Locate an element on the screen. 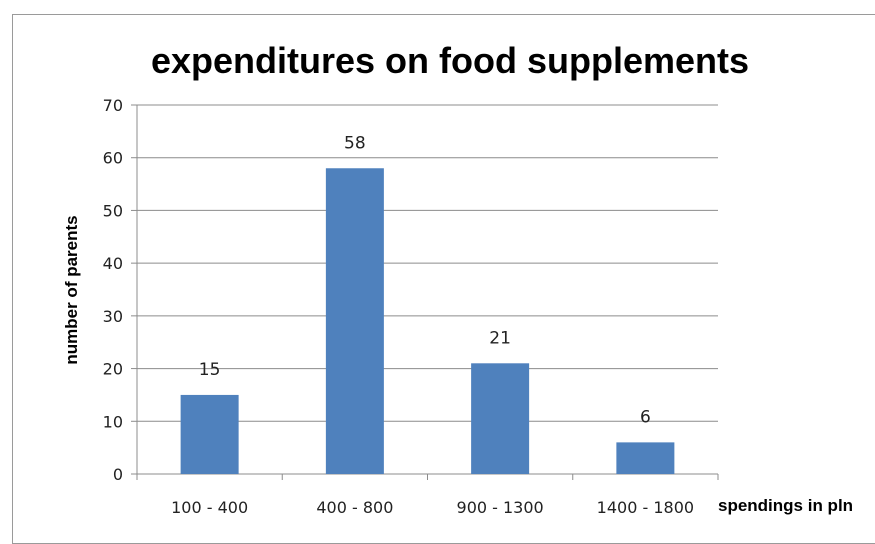 The height and width of the screenshot is (544, 875). data-label: 6 is located at coordinates (645, 417).